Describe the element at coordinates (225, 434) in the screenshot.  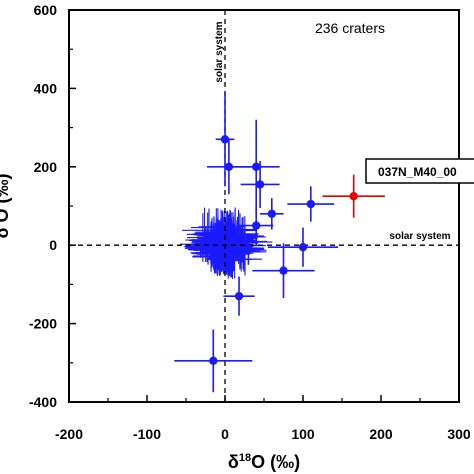
I see `x-tick-label: 0` at that location.